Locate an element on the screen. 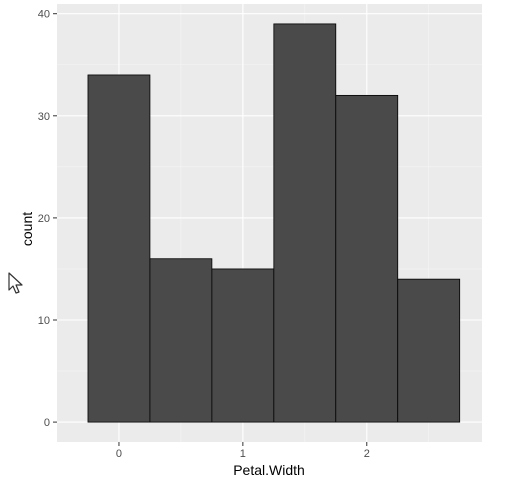  x-axis-title: Petal.Width is located at coordinates (269, 470).